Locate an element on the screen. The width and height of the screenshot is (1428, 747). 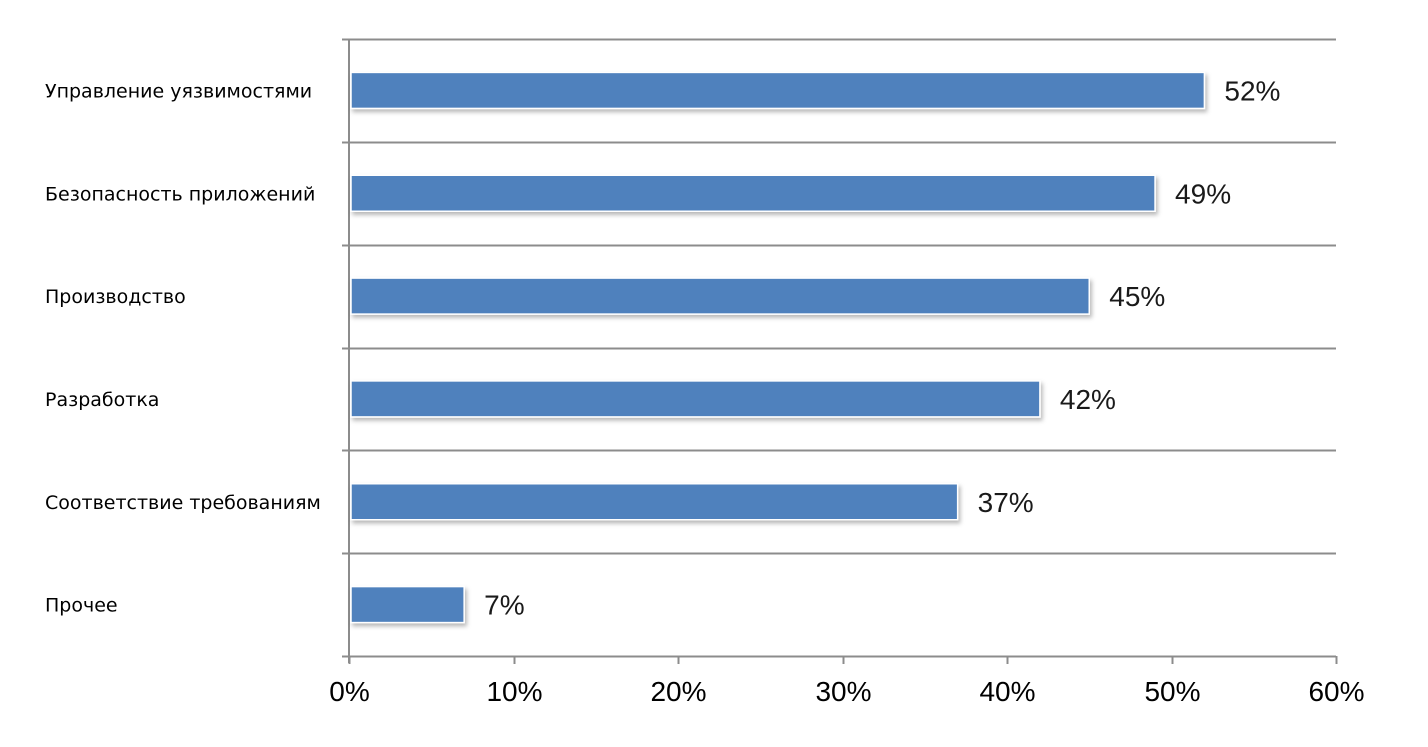
data-label: 37% is located at coordinates (1006, 502).